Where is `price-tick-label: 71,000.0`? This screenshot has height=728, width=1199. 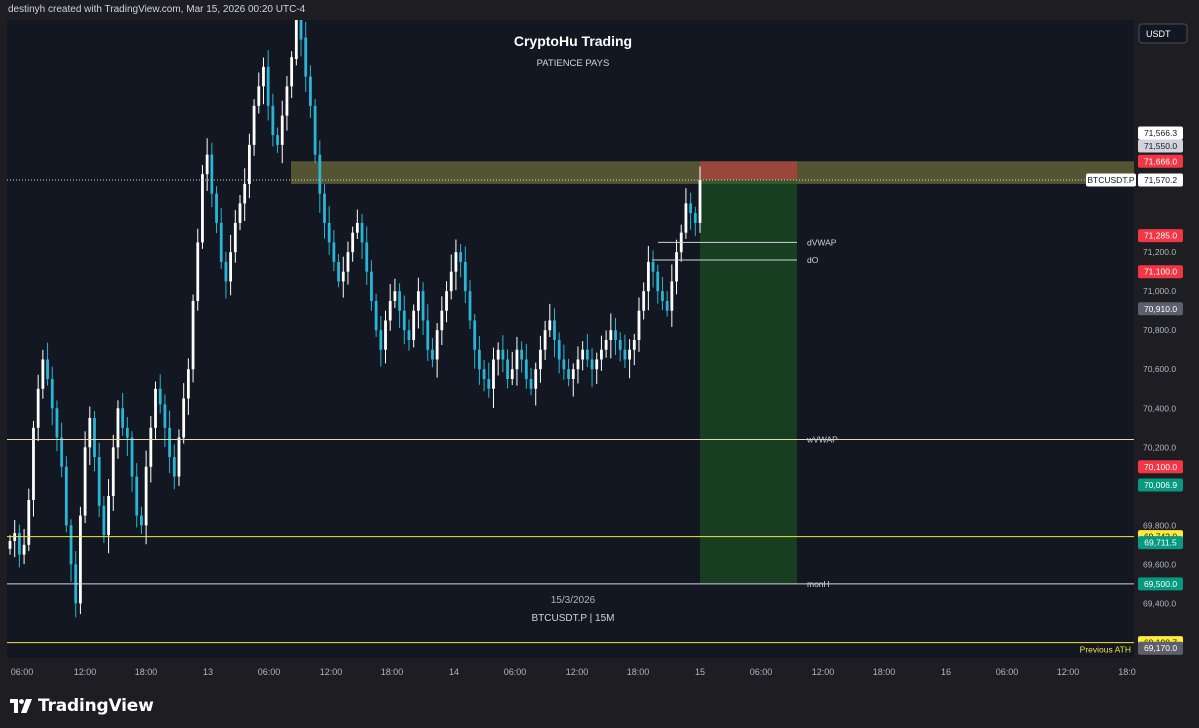
price-tick-label: 71,000.0 is located at coordinates (1159, 291).